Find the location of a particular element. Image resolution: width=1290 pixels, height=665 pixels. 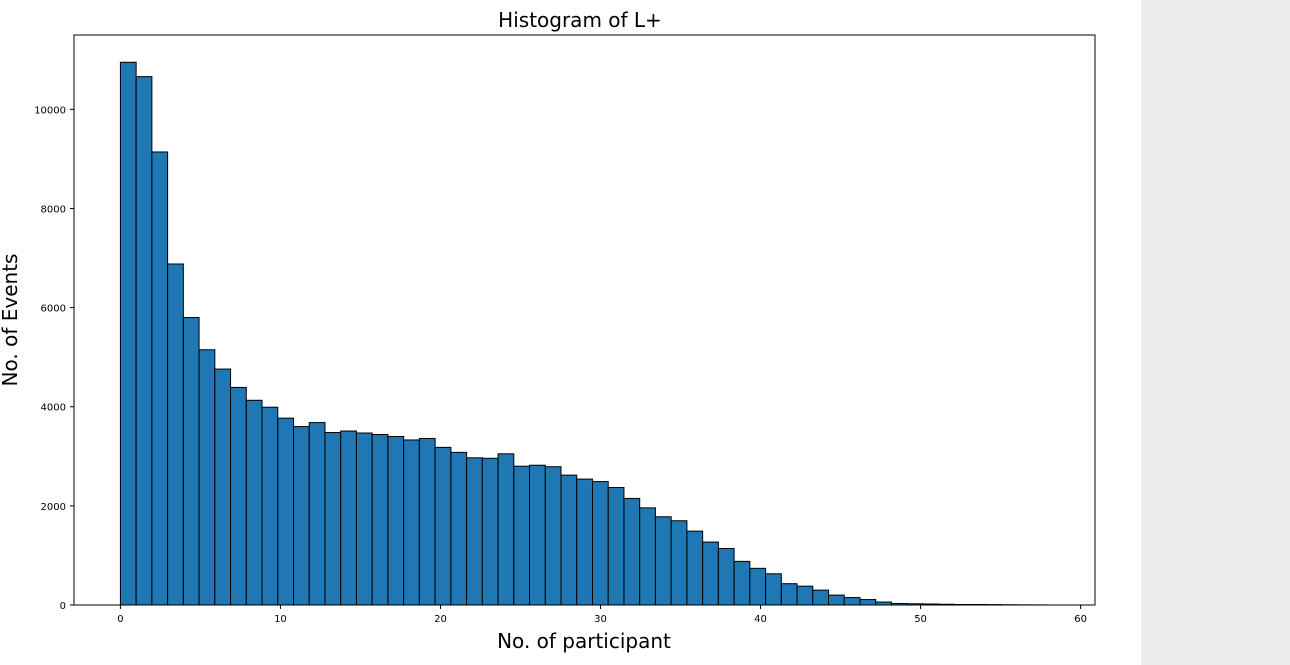

x-tick-label: 10 is located at coordinates (280, 619).